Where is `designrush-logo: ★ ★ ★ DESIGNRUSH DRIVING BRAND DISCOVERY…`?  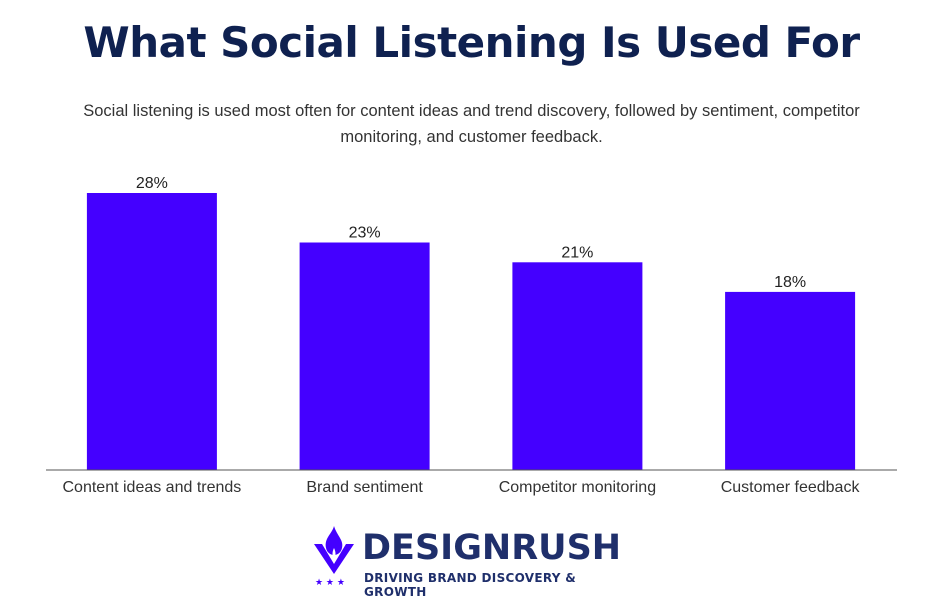 designrush-logo: ★ ★ ★ DESIGNRUSH DRIVING BRAND DISCOVERY… is located at coordinates (475, 560).